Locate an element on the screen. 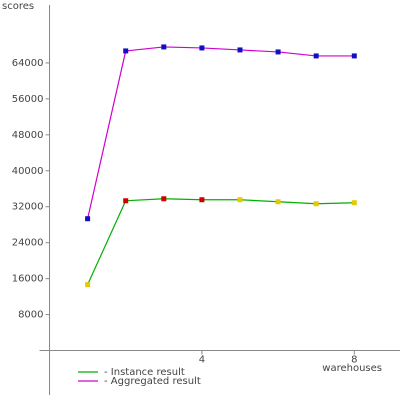 The image size is (400, 400). series-line is located at coordinates (221, 241).